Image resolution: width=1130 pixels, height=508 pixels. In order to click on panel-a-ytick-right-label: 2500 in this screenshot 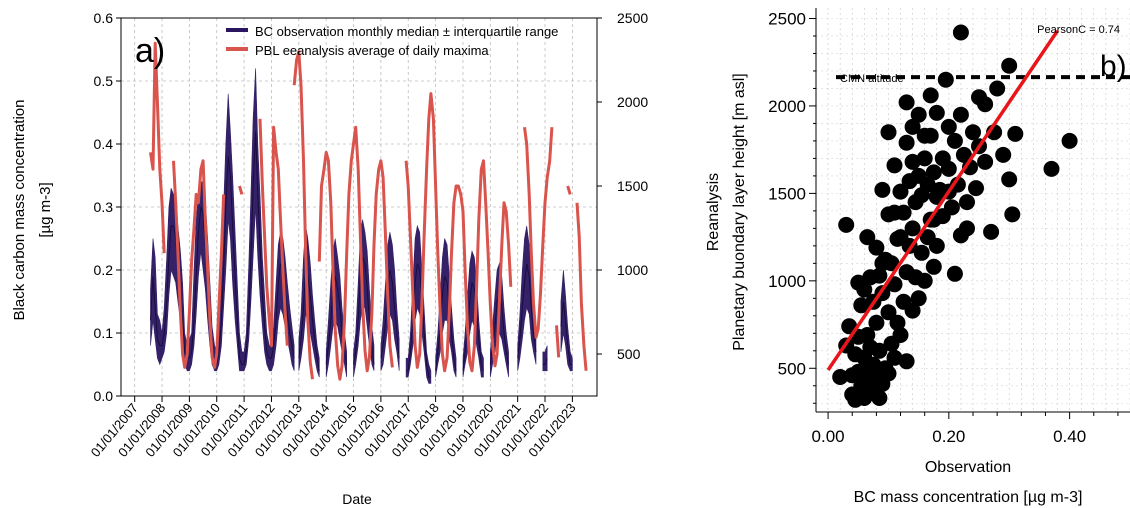, I will do `click(632, 18)`.